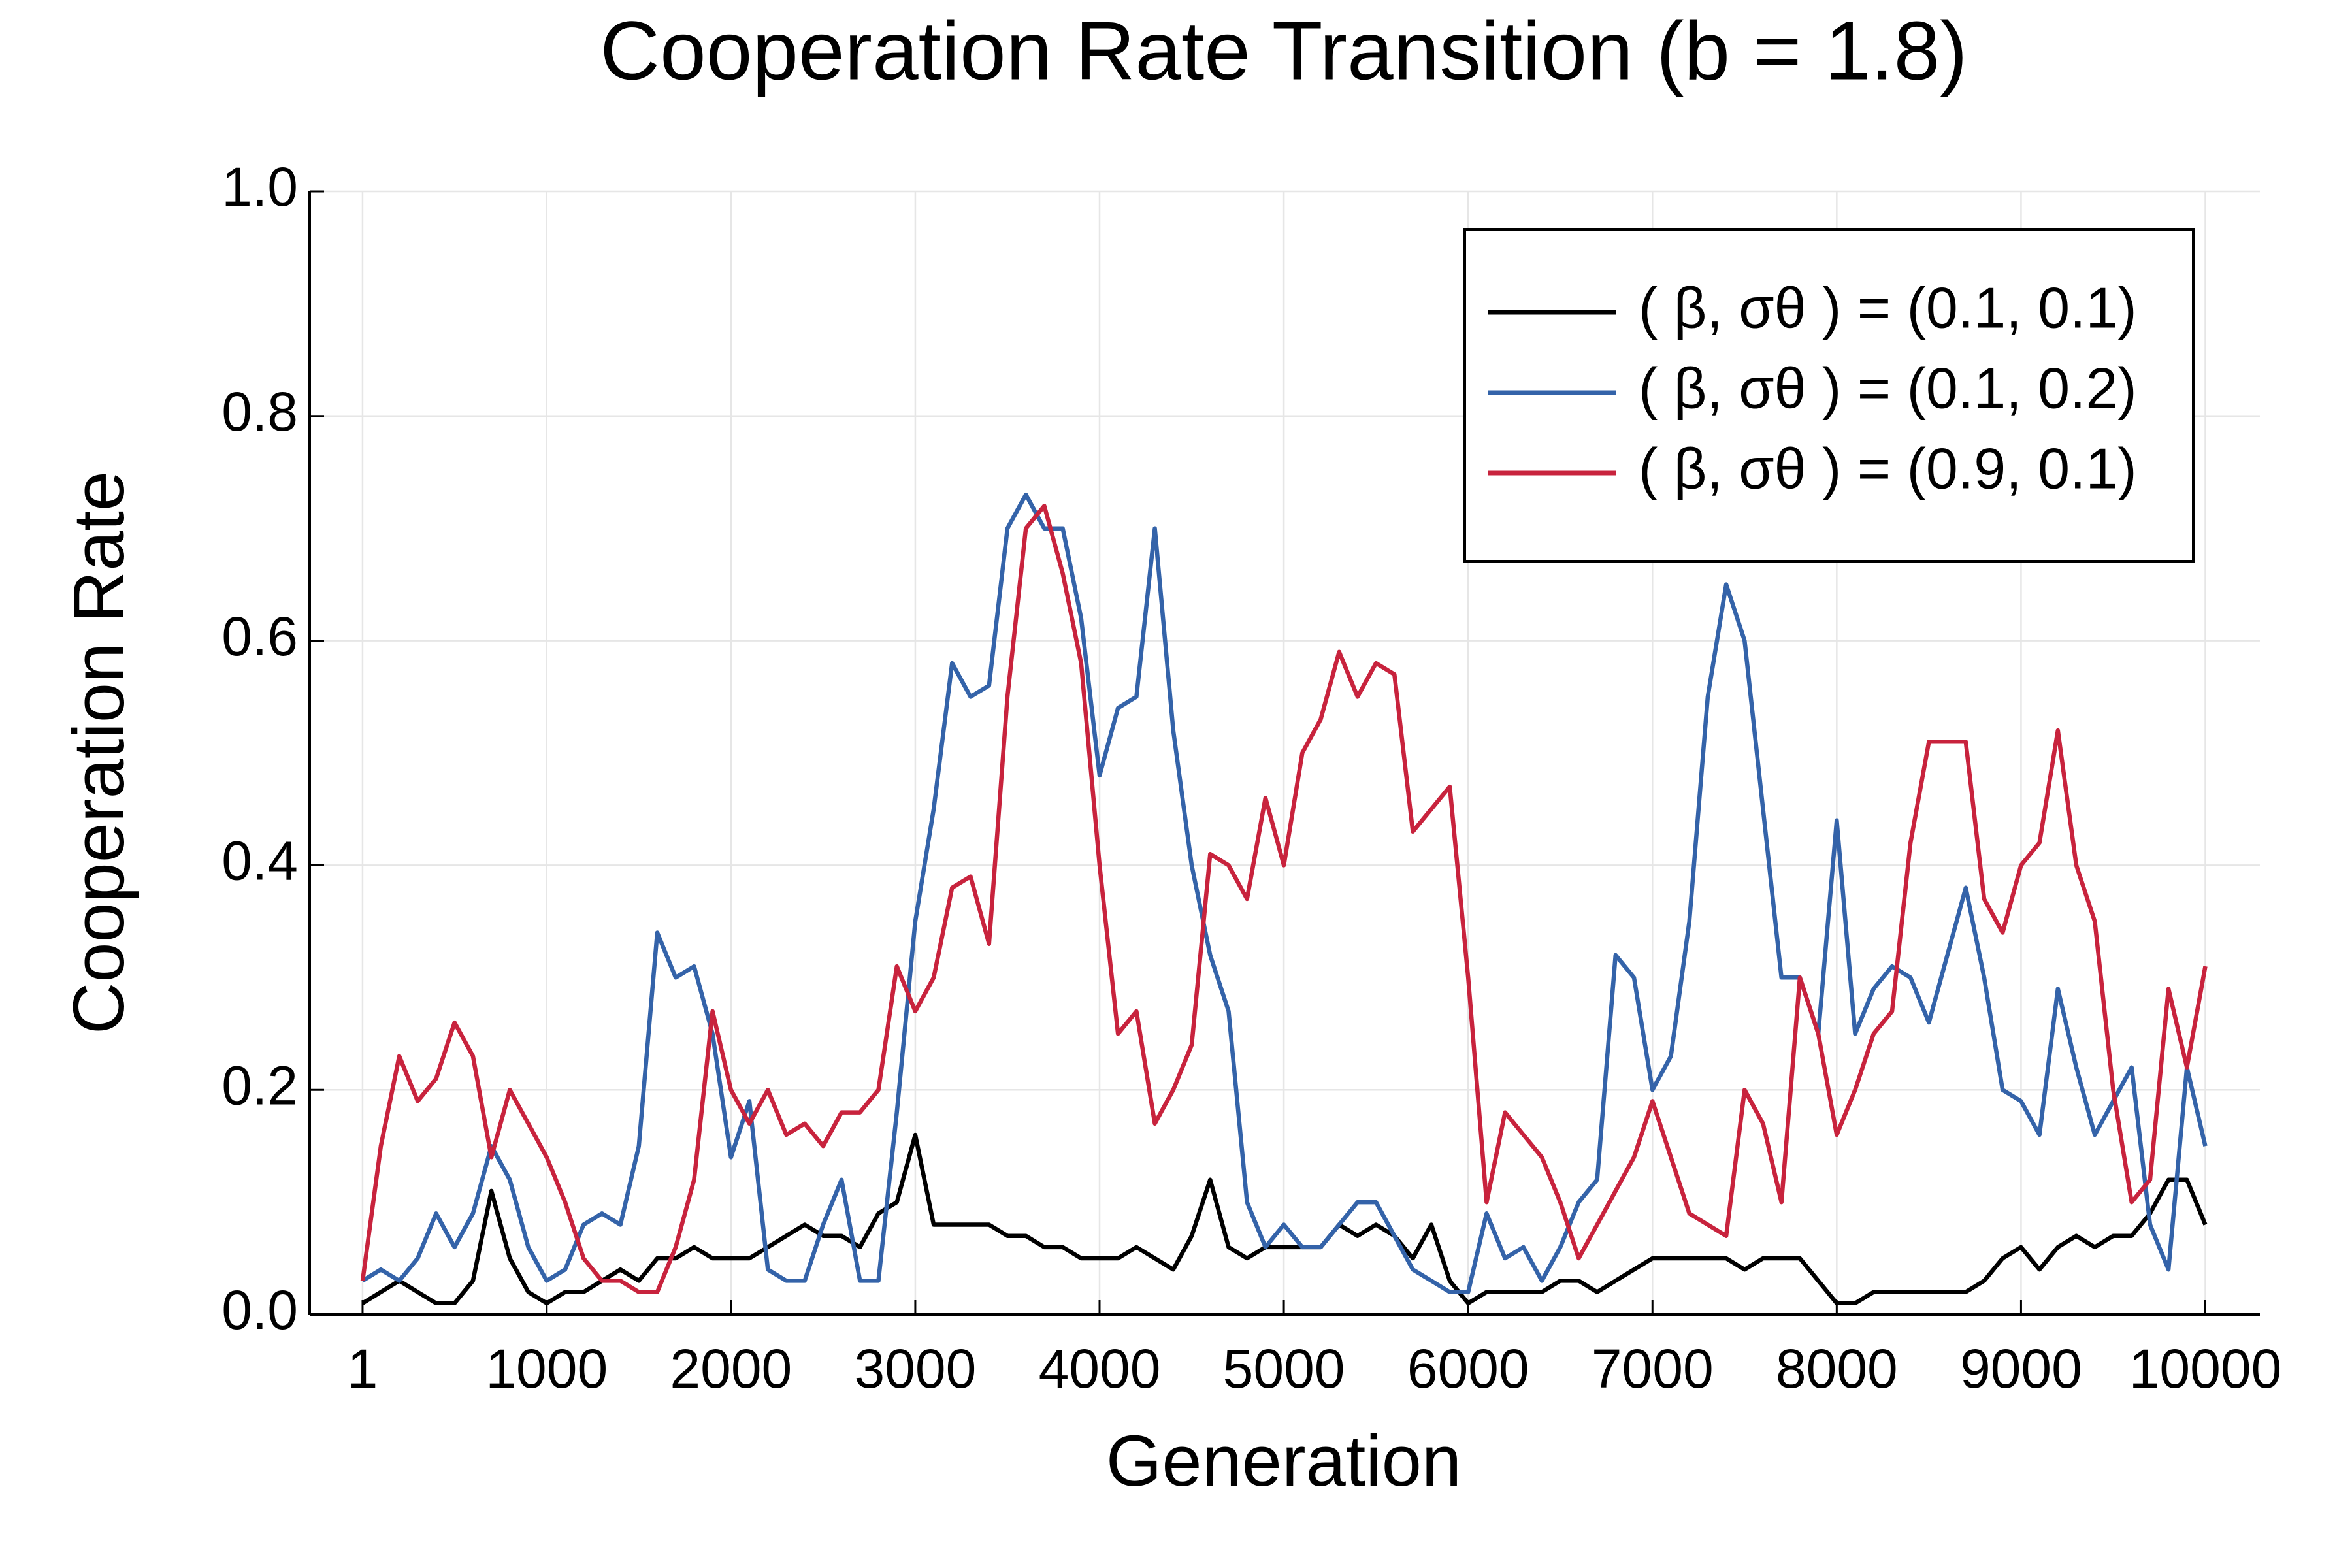 The image size is (2352, 1568). What do you see at coordinates (1653, 1368) in the screenshot?
I see `x-tick-label: 7000` at bounding box center [1653, 1368].